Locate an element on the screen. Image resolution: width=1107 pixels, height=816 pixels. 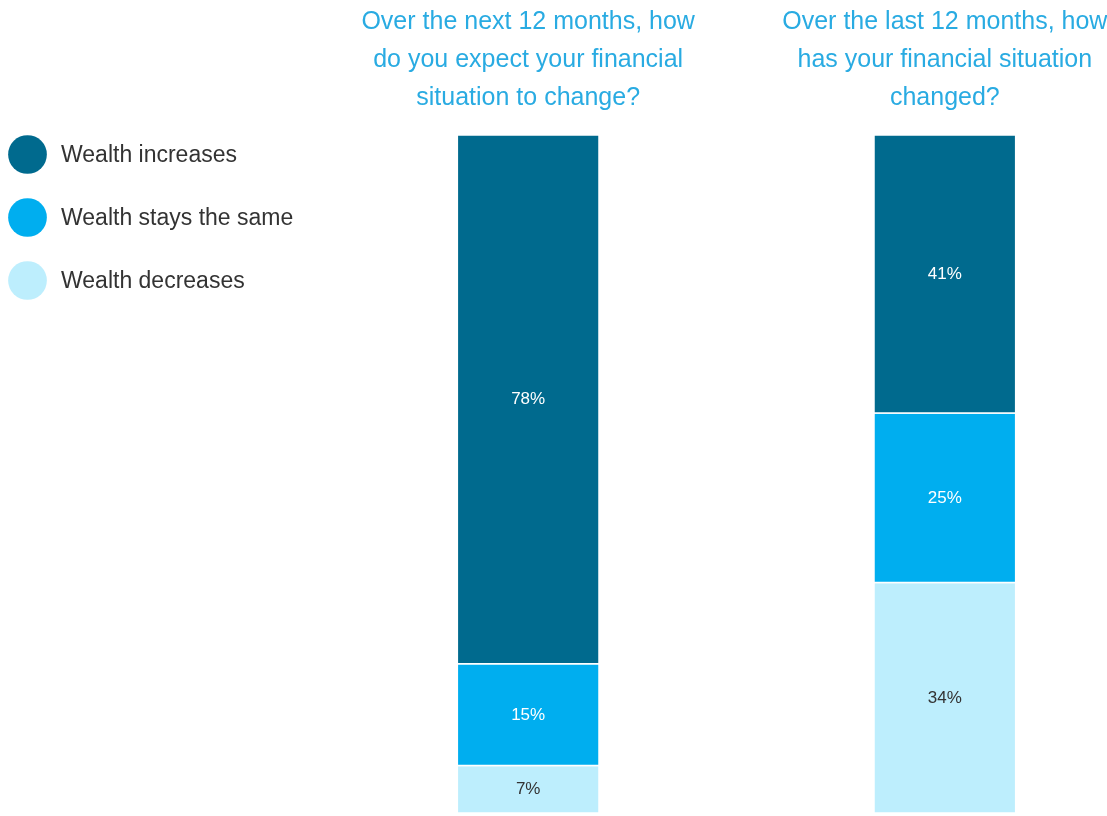
legend-label: Wealth decreases is located at coordinates (153, 279).